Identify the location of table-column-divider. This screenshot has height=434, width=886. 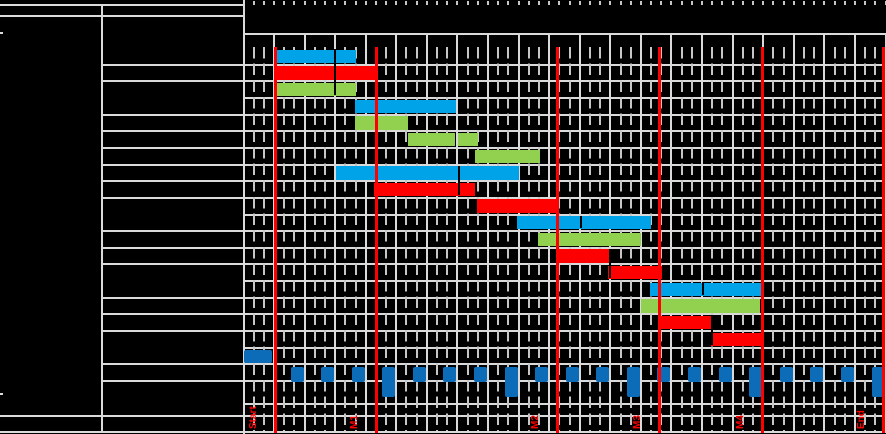
(102, 217).